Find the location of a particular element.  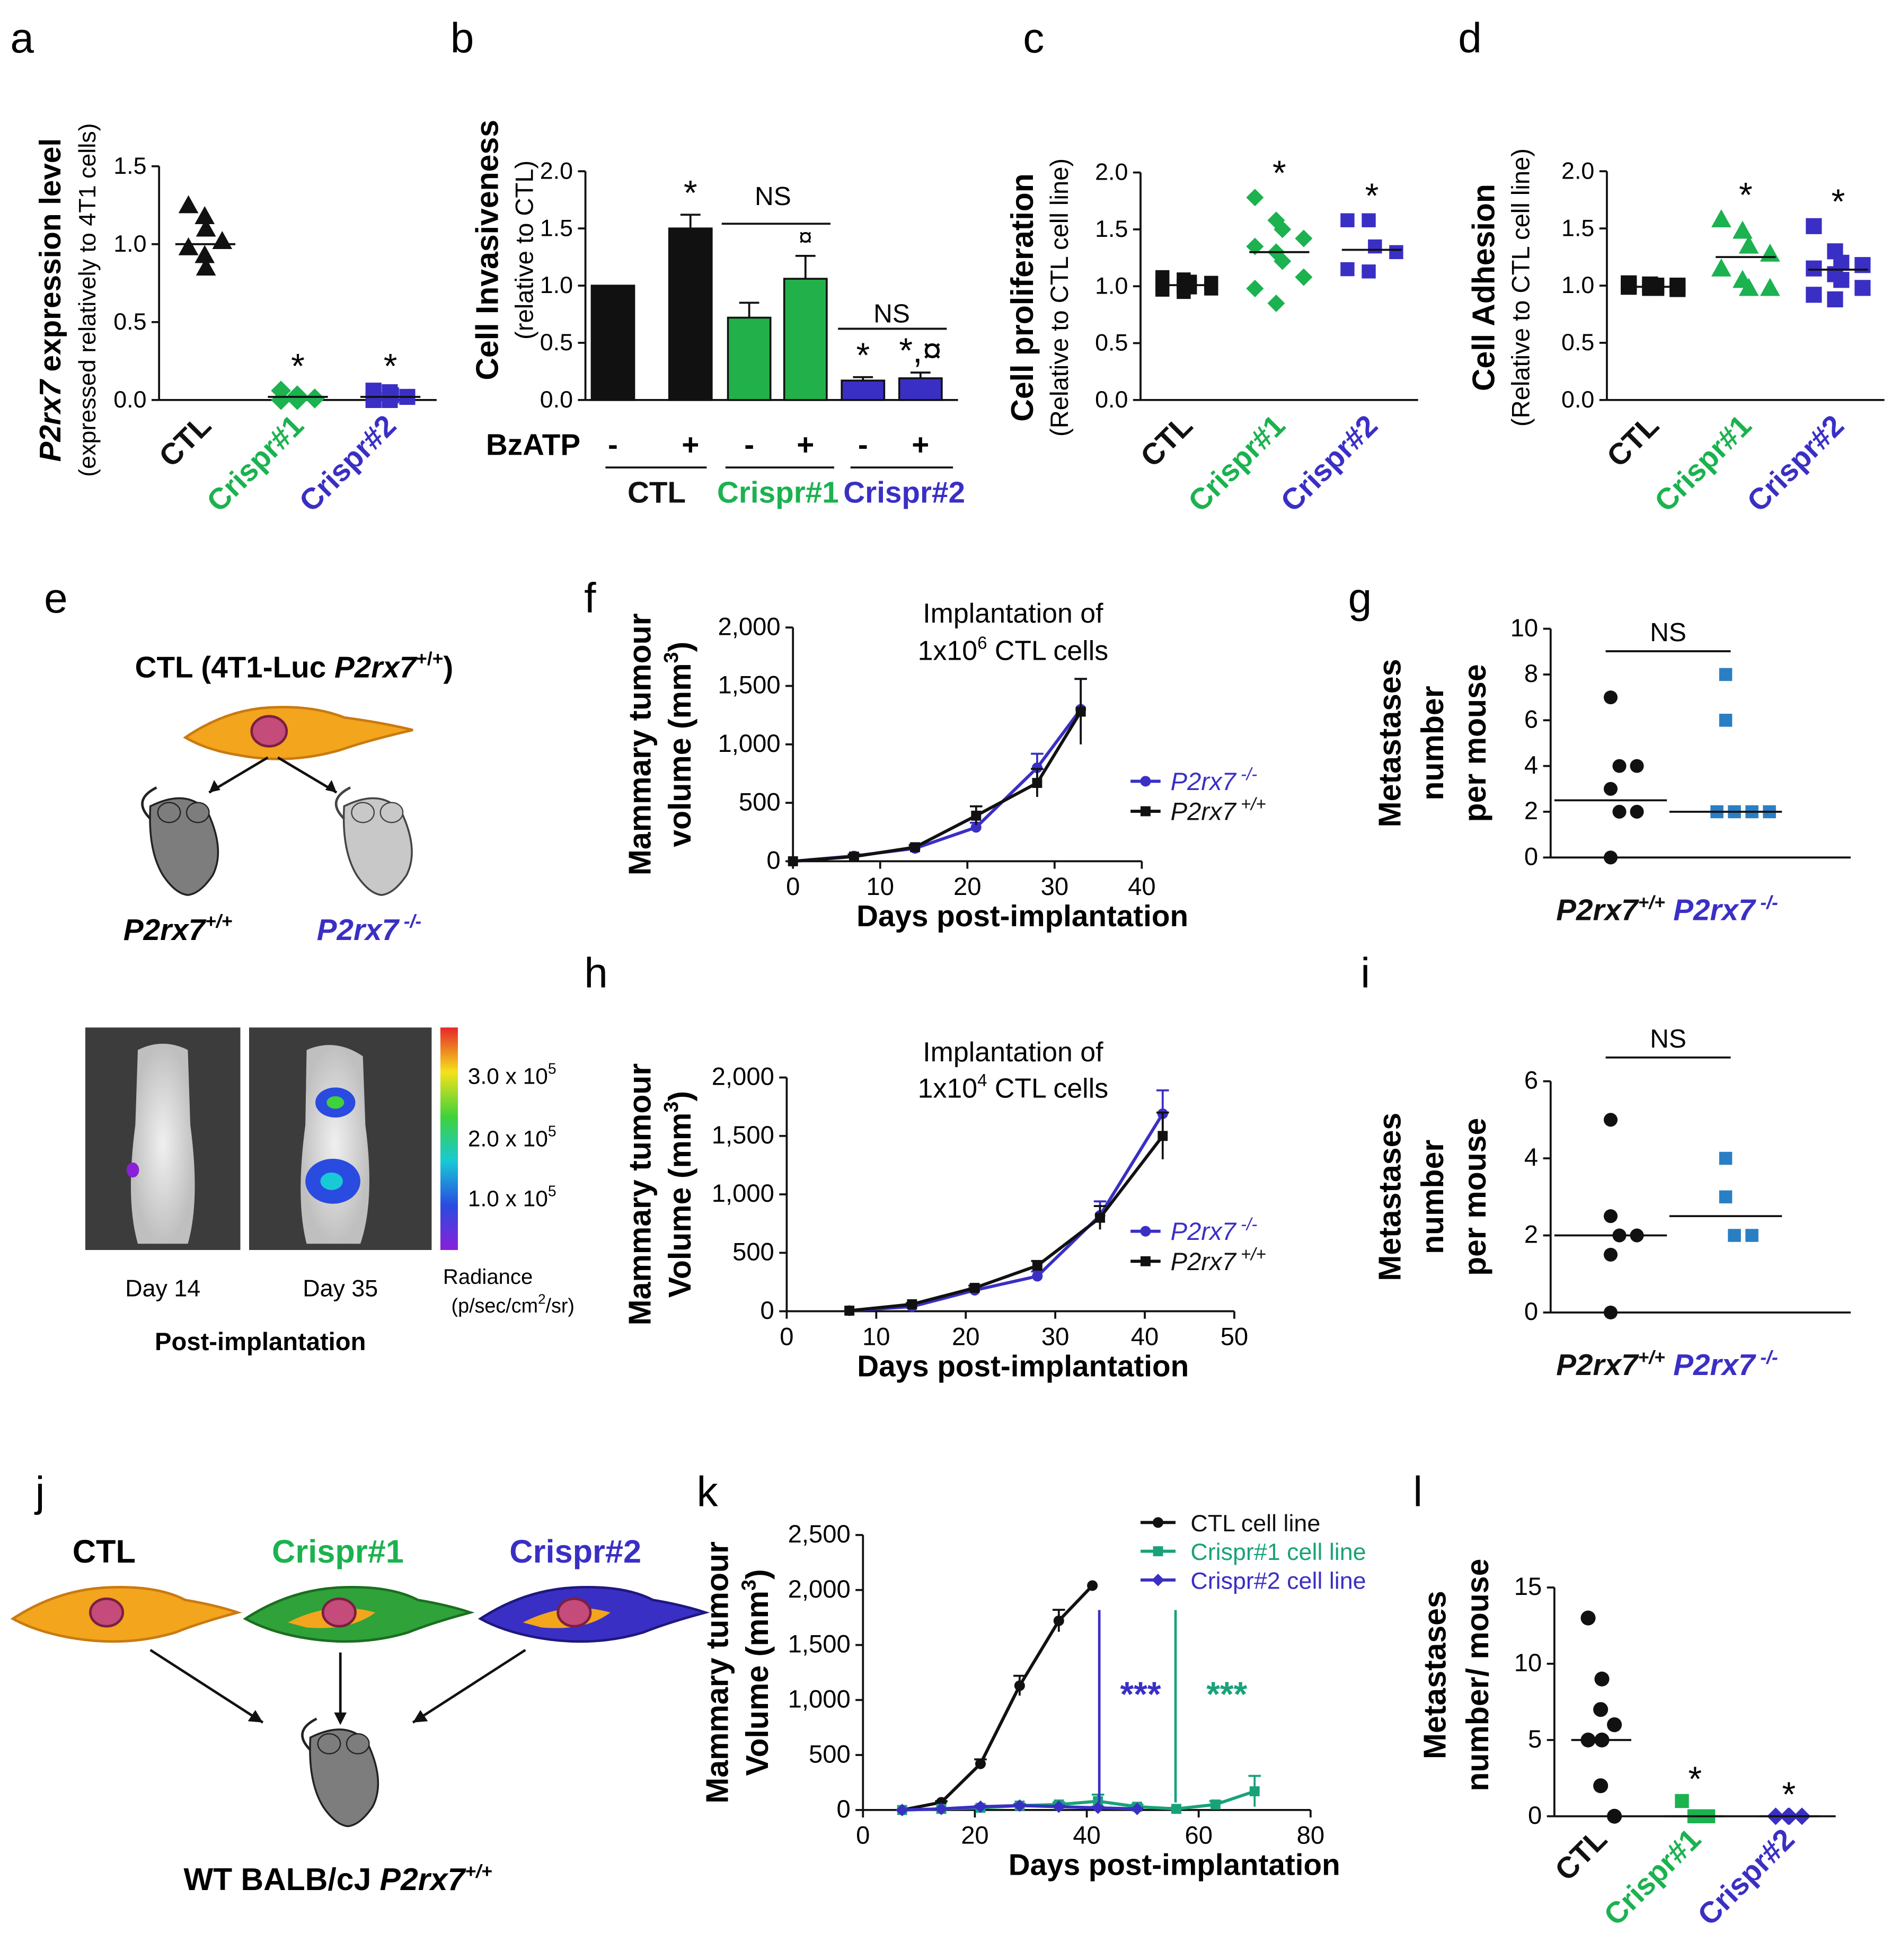

y-axis-title: Cell Adhesion is located at coordinates (1484, 287).